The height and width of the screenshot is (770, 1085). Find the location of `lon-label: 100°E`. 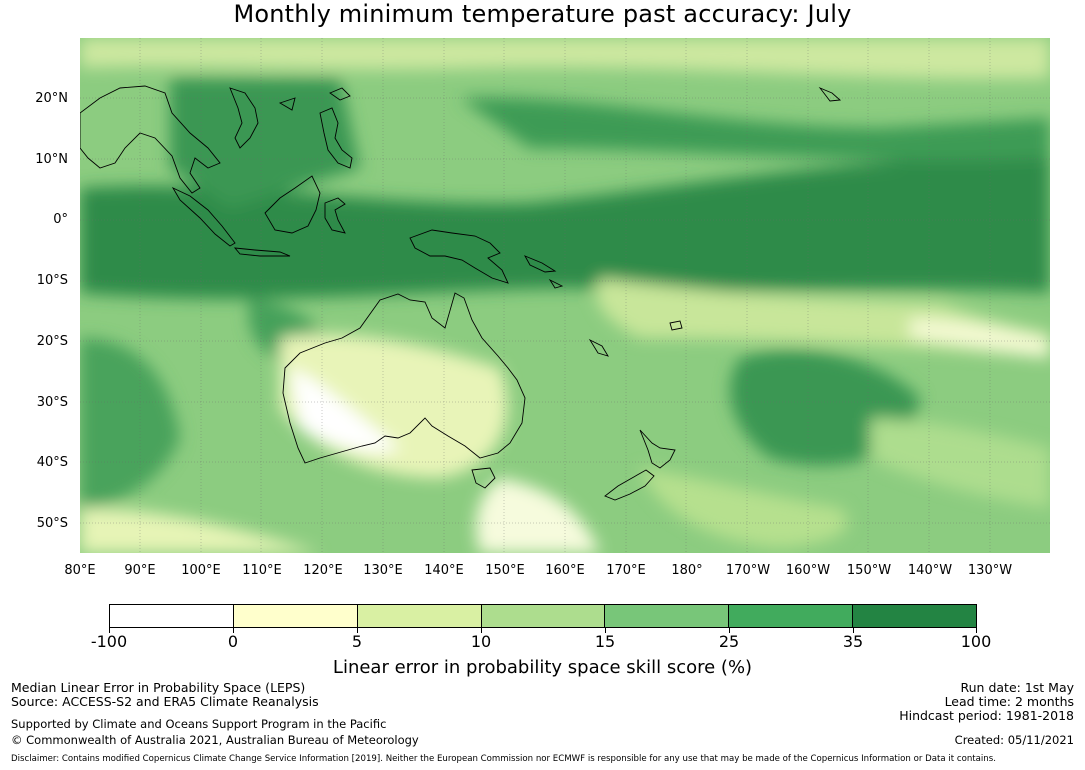

lon-label: 100°E is located at coordinates (201, 570).